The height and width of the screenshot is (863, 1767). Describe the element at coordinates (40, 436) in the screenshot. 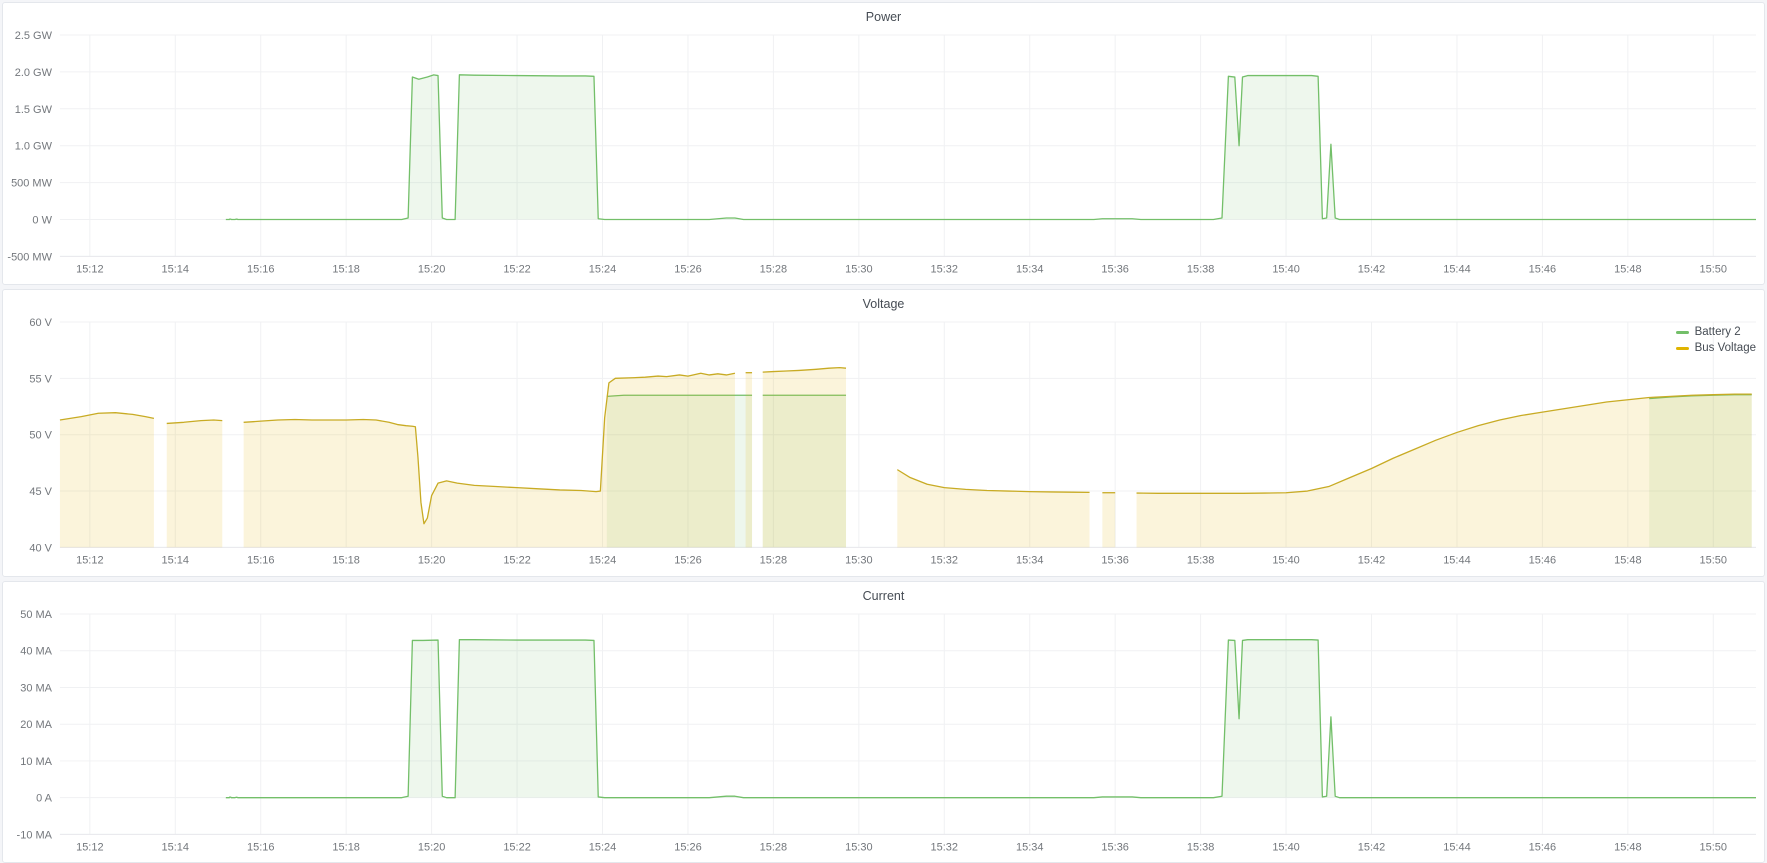

I see `y-tick-label: 50 V` at that location.